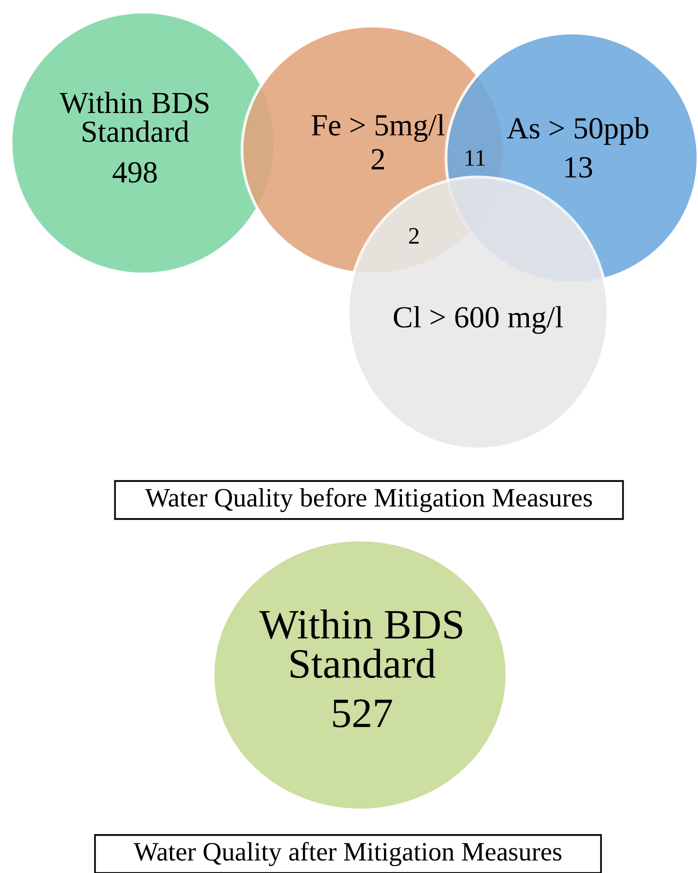  Describe the element at coordinates (362, 713) in the screenshot. I see `data-label: 527` at that location.